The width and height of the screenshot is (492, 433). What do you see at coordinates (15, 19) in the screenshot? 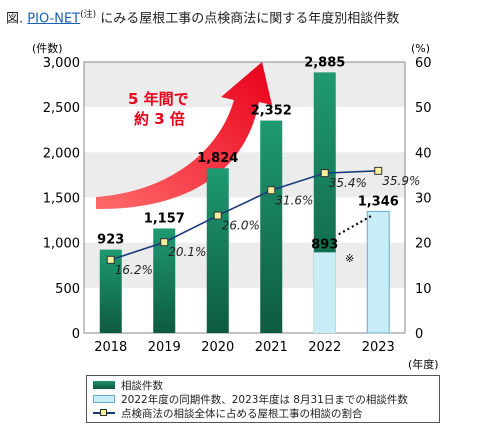
I see `title-prefix: 図.` at bounding box center [15, 19].